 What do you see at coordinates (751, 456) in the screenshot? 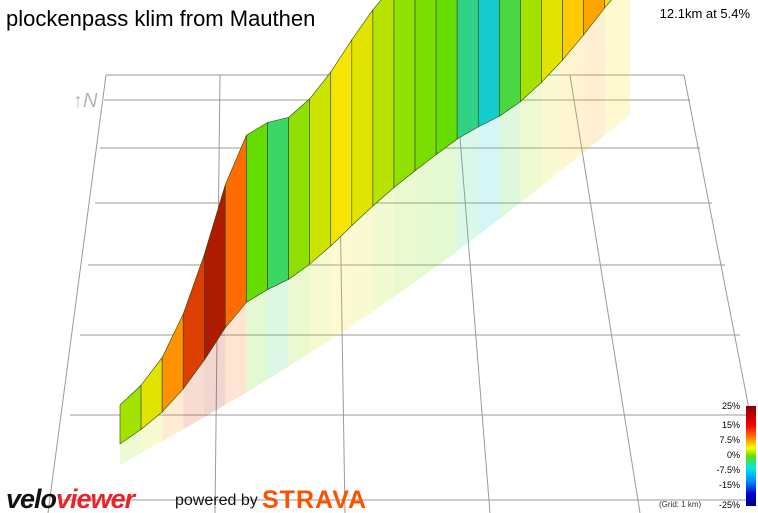
I see `gradient-legend-bar` at bounding box center [751, 456].